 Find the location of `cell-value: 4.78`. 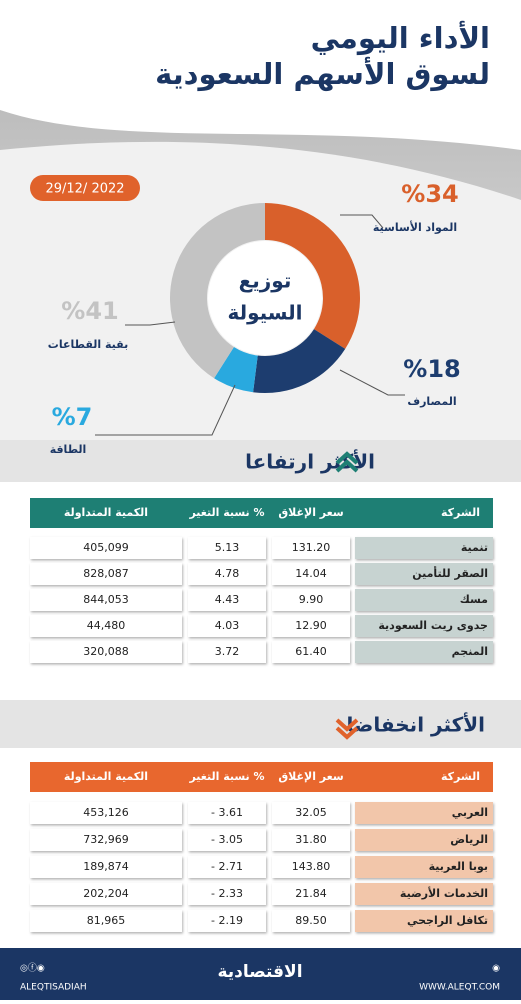

cell-value: 4.78 is located at coordinates (227, 573).